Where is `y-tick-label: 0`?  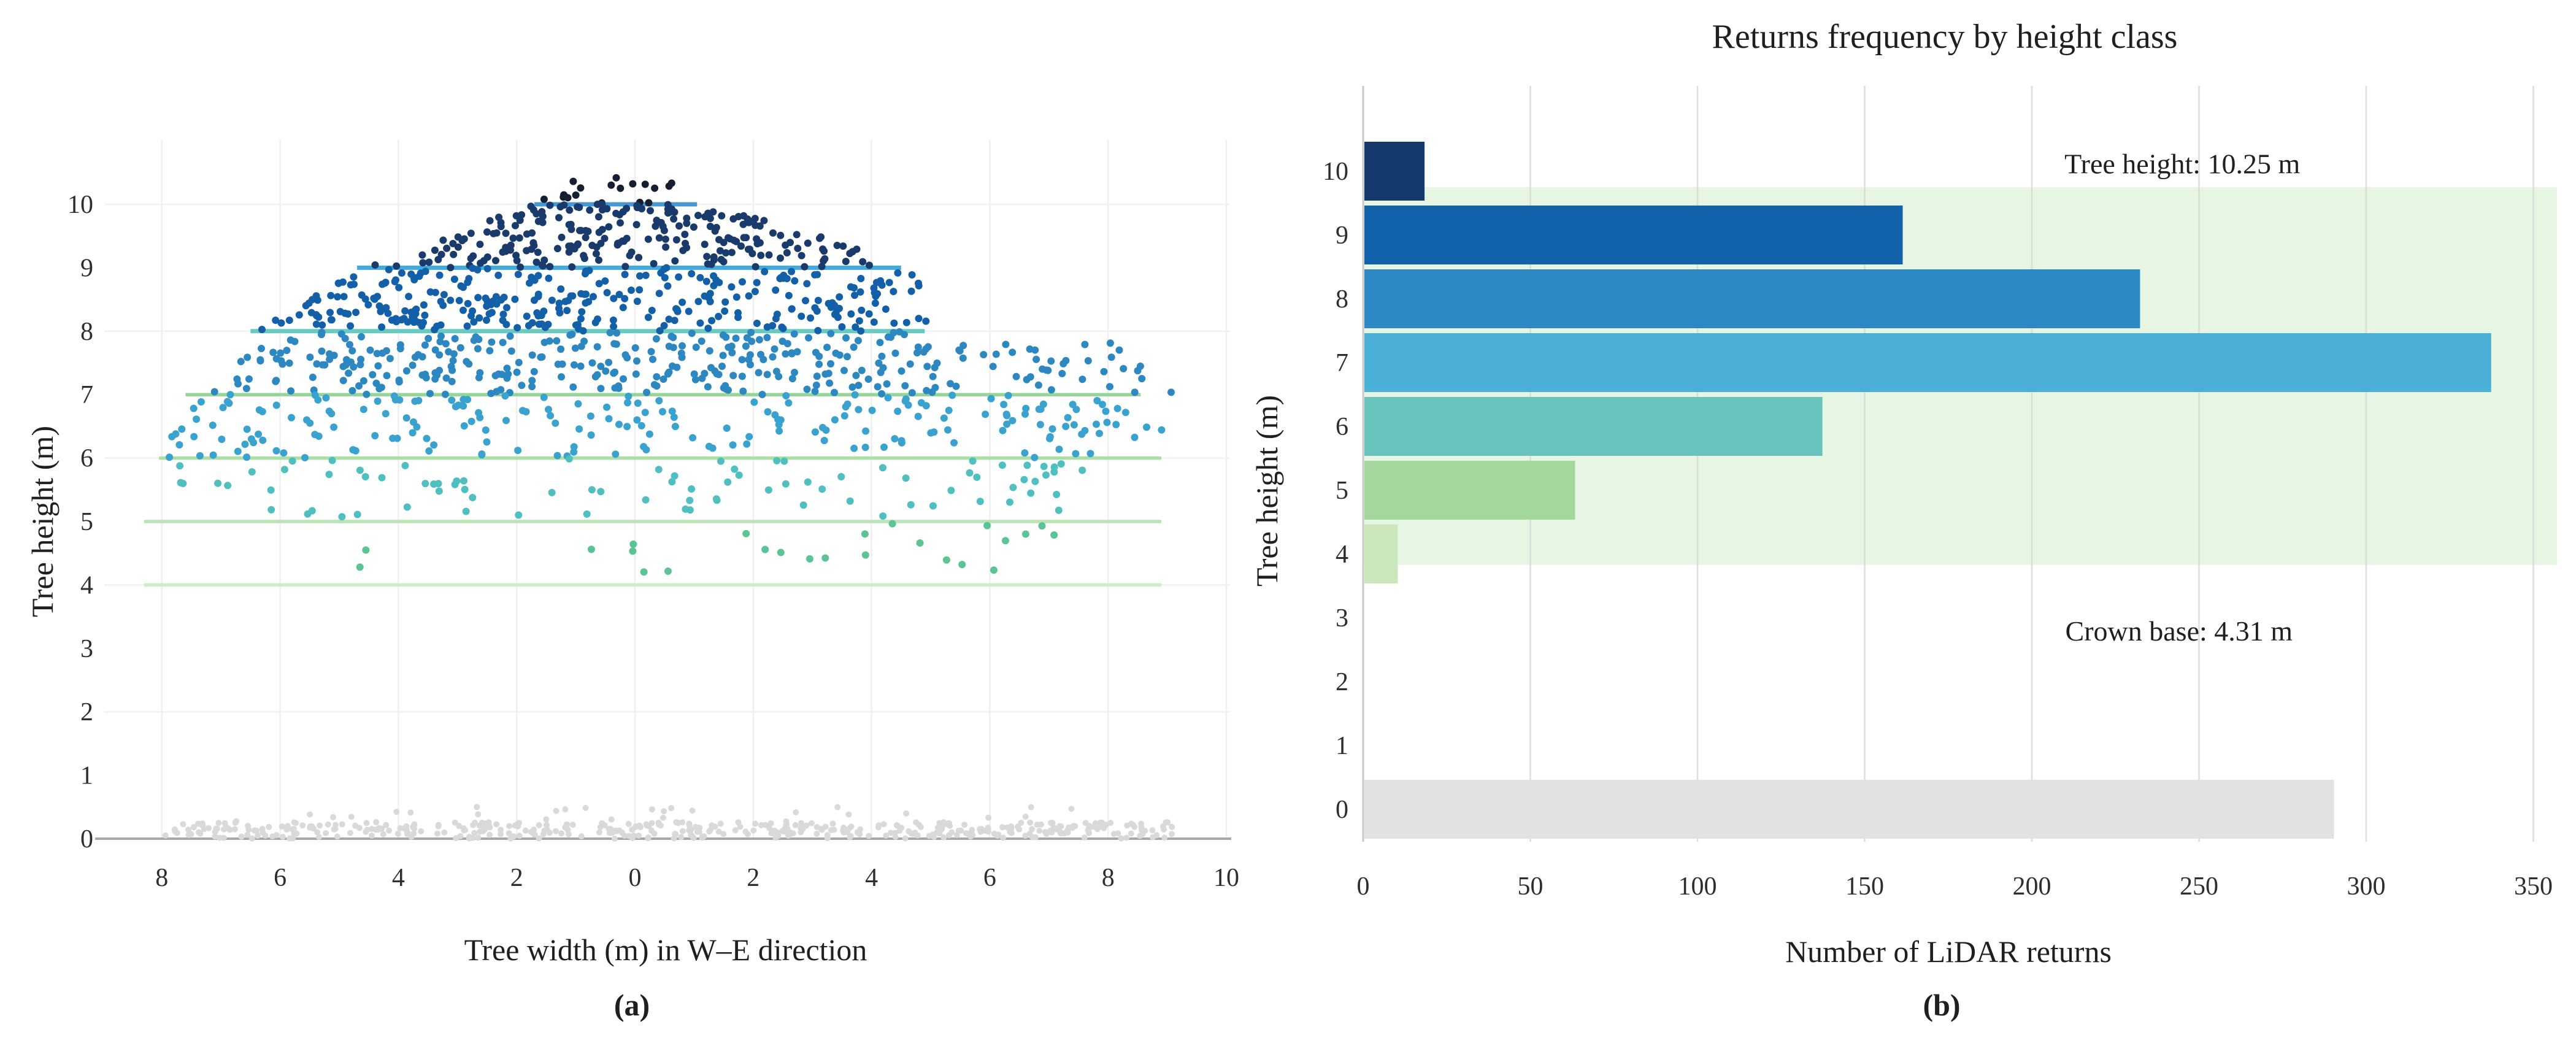
y-tick-label: 0 is located at coordinates (86, 839).